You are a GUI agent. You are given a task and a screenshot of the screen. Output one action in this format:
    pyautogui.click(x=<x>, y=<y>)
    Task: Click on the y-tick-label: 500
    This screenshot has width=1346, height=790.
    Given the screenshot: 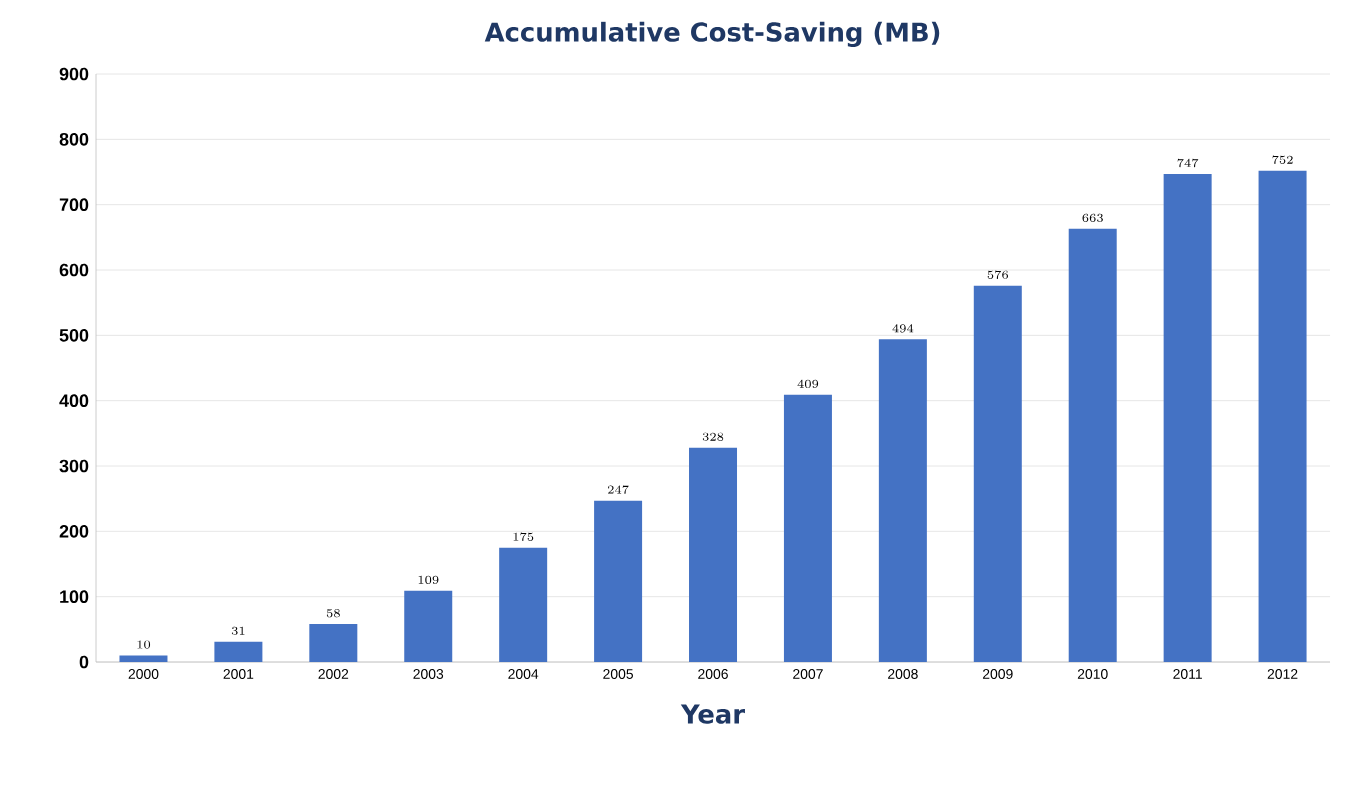 What is the action you would take?
    pyautogui.click(x=74, y=335)
    